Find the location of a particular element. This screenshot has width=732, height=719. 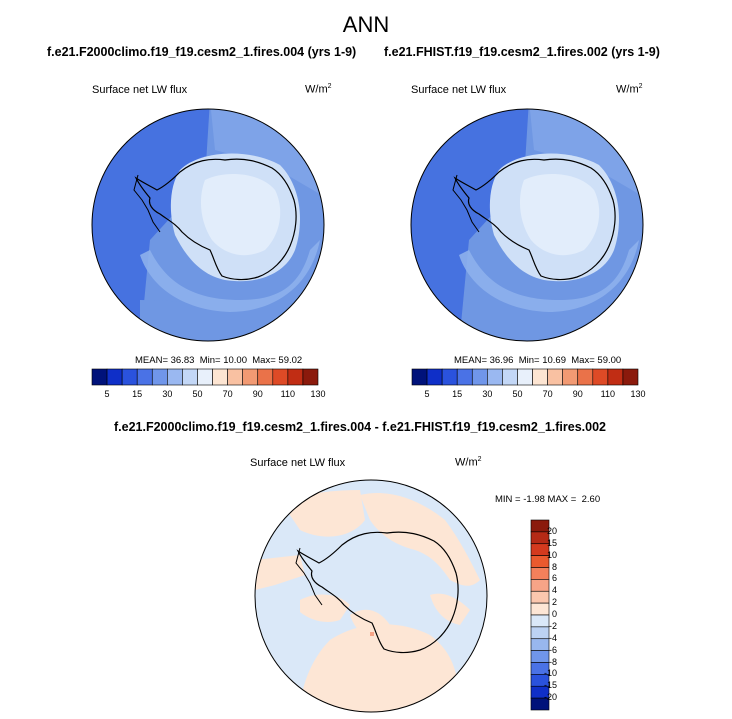

colorbar-tick-label: -6 is located at coordinates (552, 649).